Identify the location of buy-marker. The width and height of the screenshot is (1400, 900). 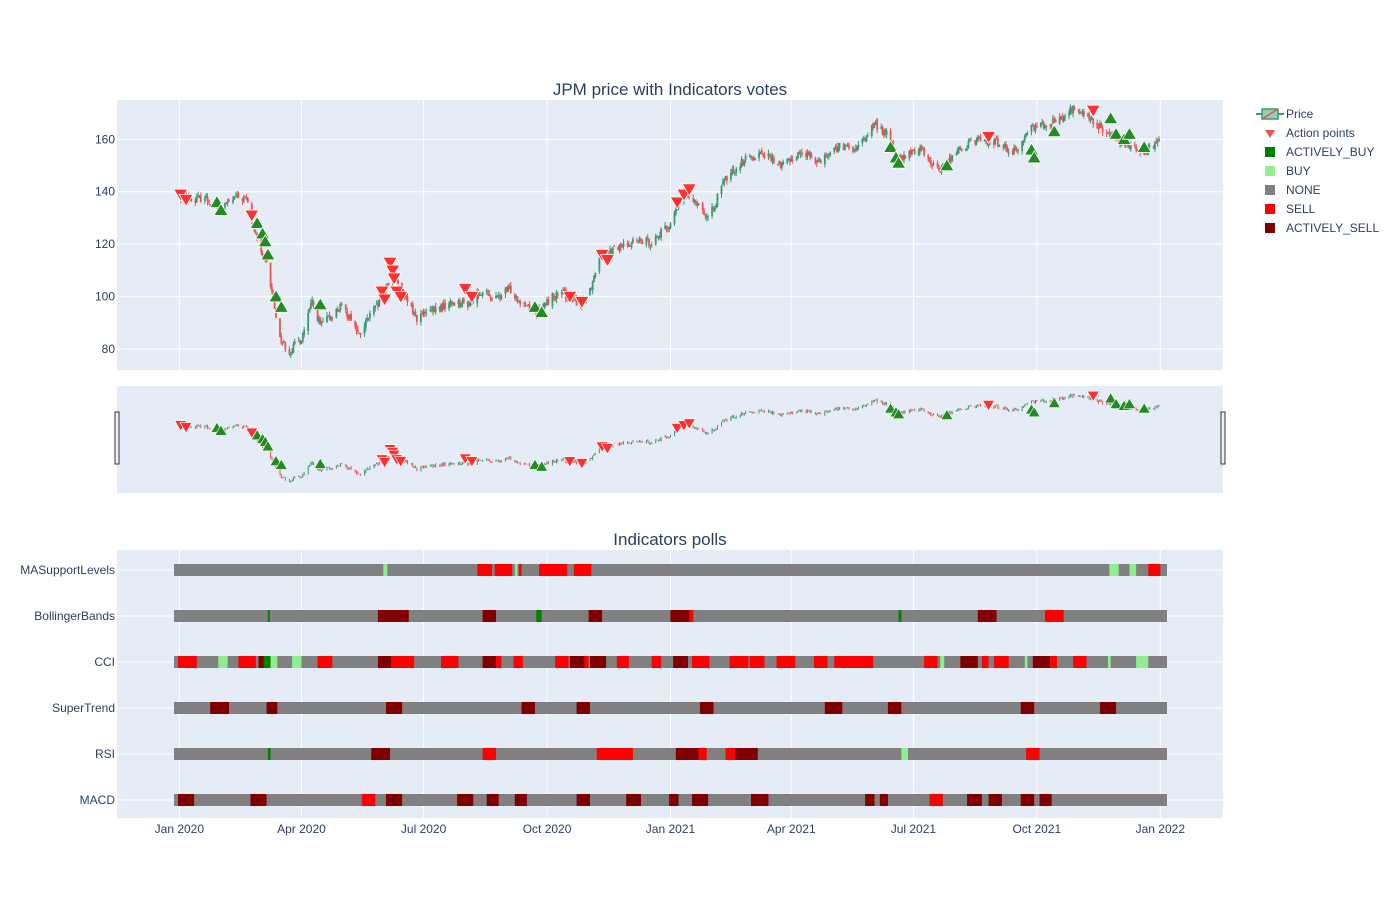
(1054, 131).